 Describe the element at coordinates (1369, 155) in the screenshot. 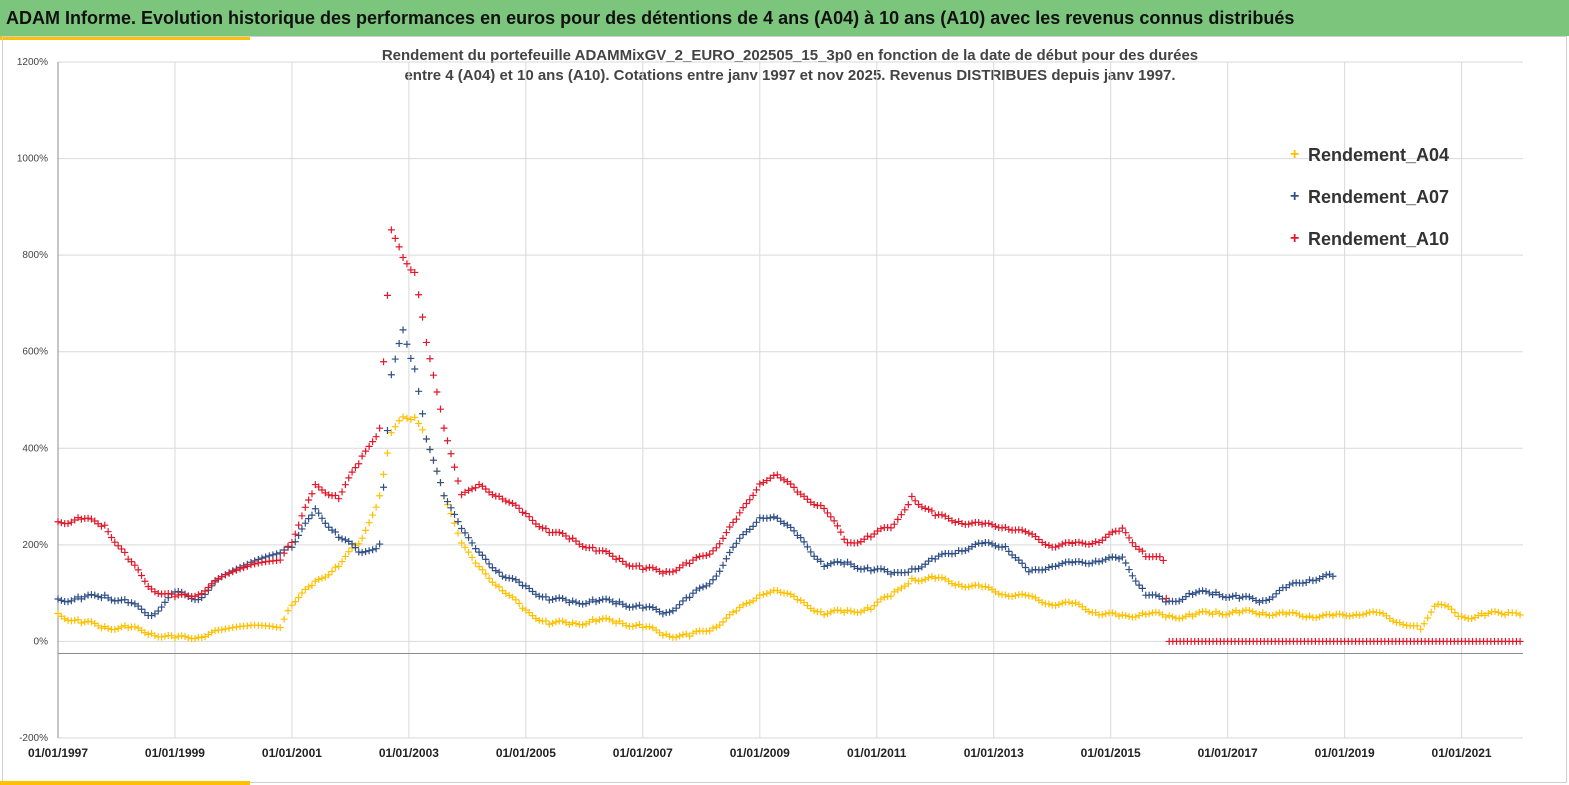

I see `legend-item-a04: + Rendement_A04` at that location.